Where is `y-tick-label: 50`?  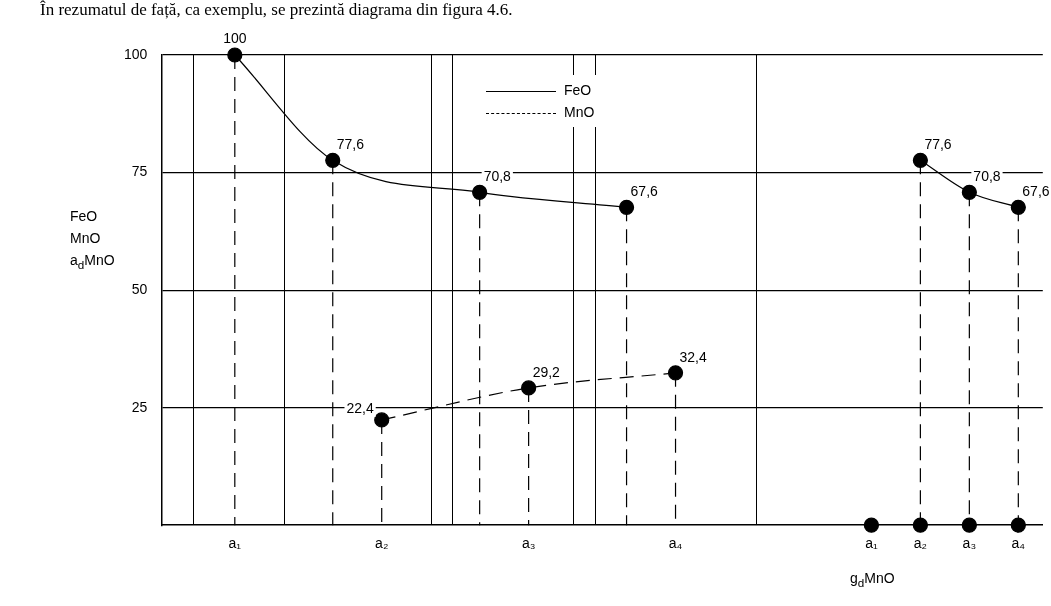 y-tick-label: 50 is located at coordinates (139, 288).